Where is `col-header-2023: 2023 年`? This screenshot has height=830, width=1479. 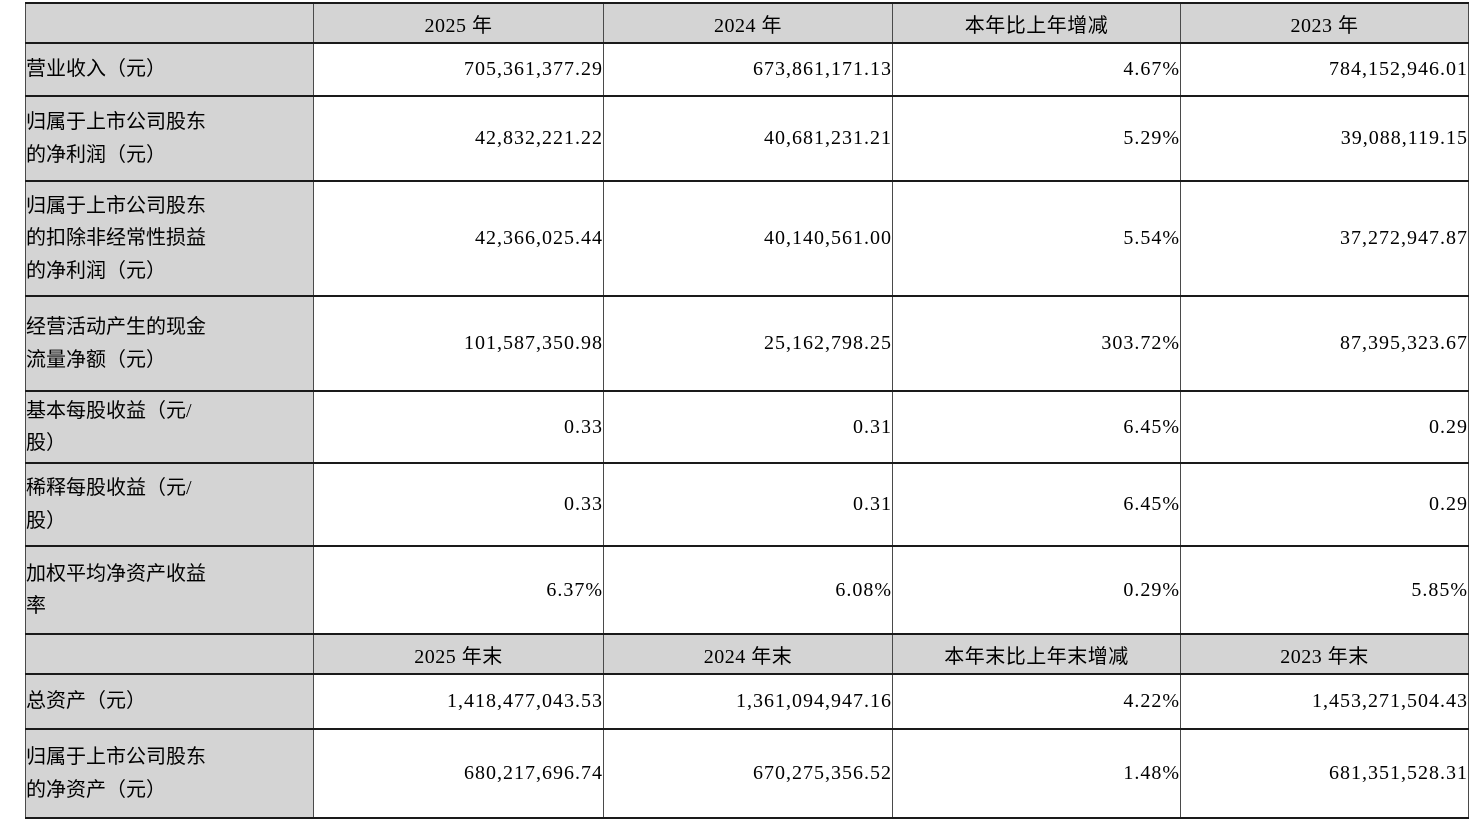 col-header-2023: 2023 年 is located at coordinates (1324, 23).